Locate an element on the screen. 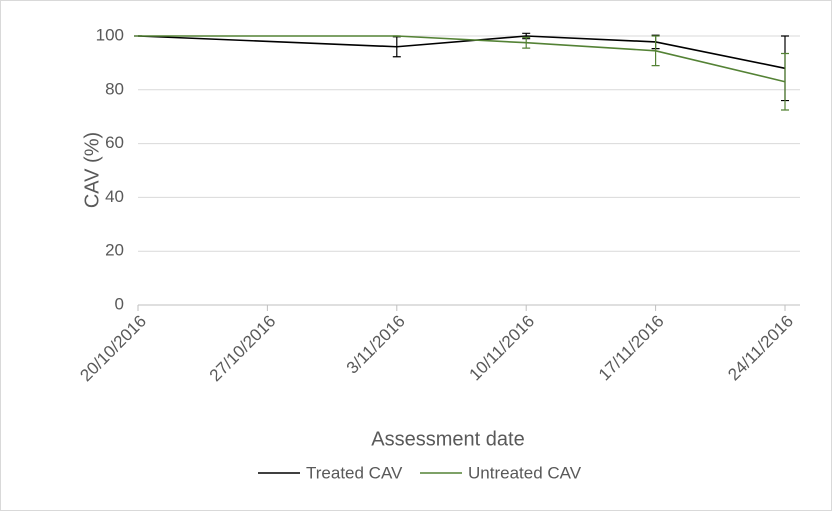 Image resolution: width=832 pixels, height=511 pixels. y-axis-label: CAV (%) is located at coordinates (92, 170).